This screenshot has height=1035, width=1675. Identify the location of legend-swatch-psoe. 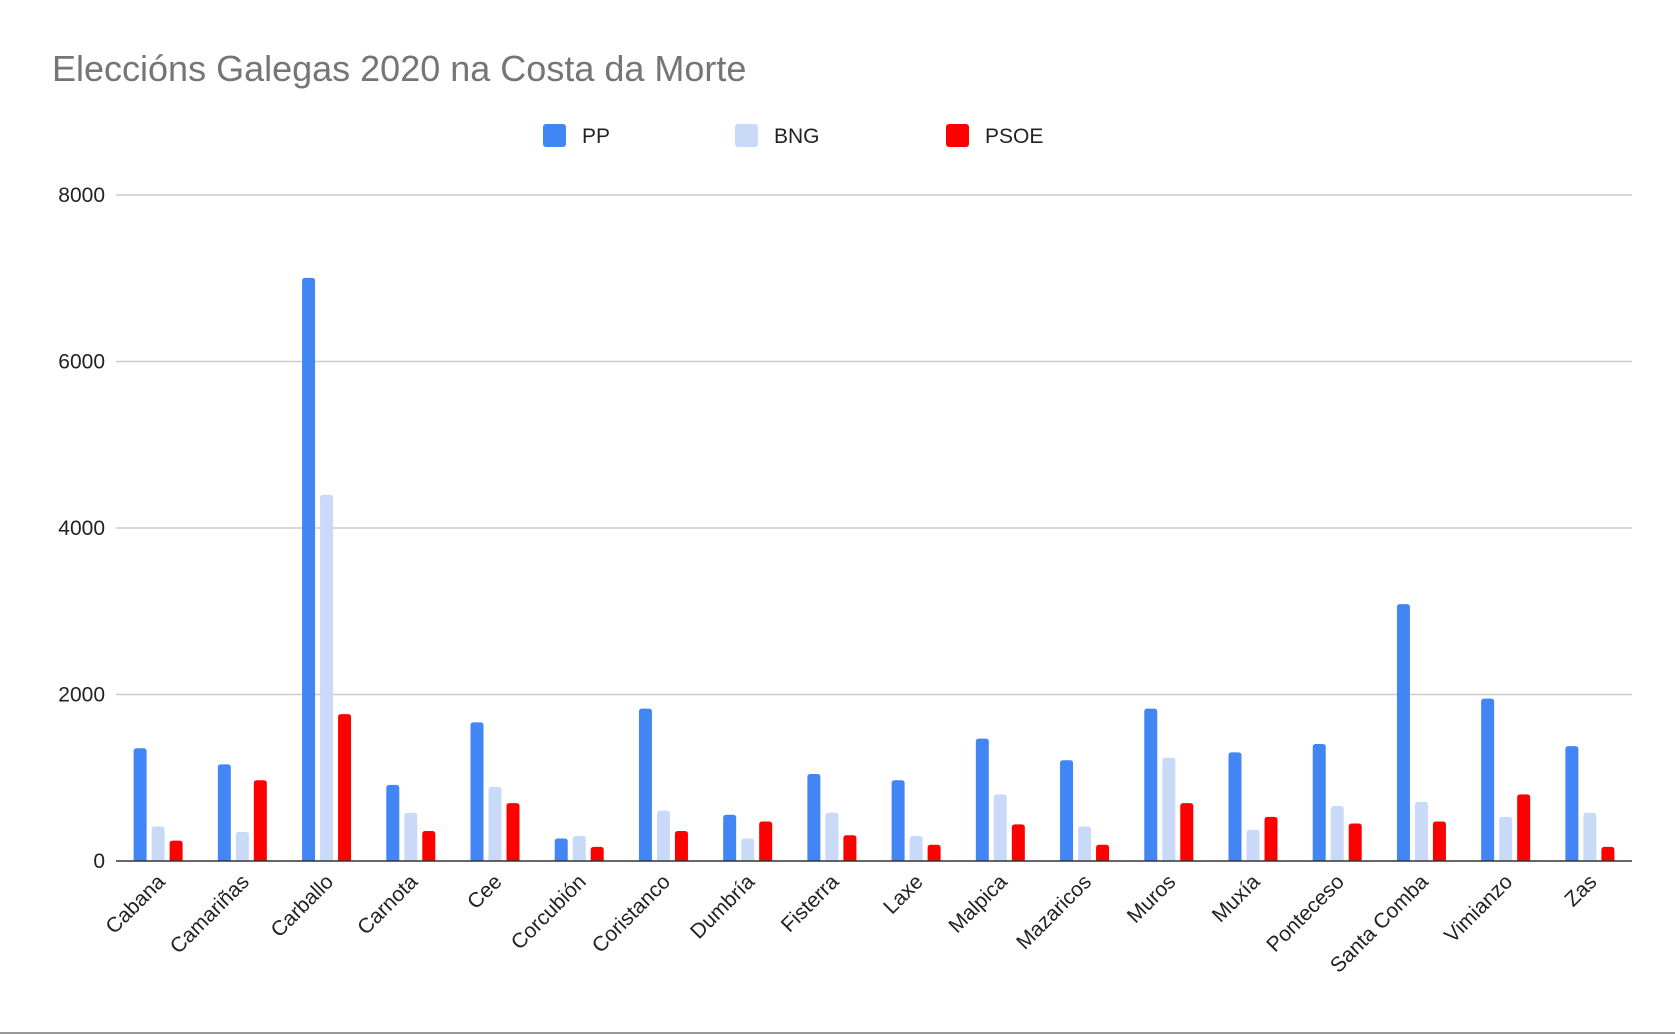
(957, 135).